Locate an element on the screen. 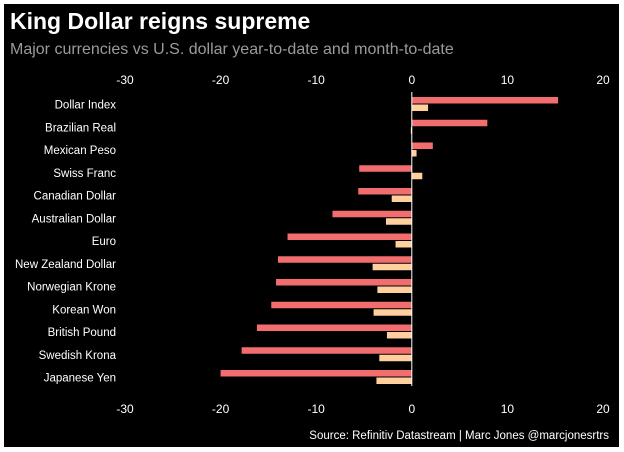 The width and height of the screenshot is (624, 452). top-tick-label: -20 is located at coordinates (221, 80).